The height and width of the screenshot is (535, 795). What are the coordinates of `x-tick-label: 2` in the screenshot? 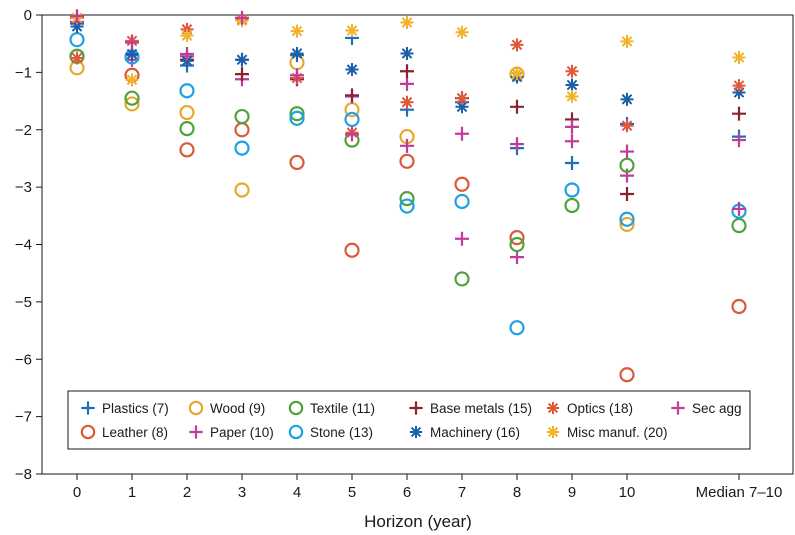 It's located at (187, 492).